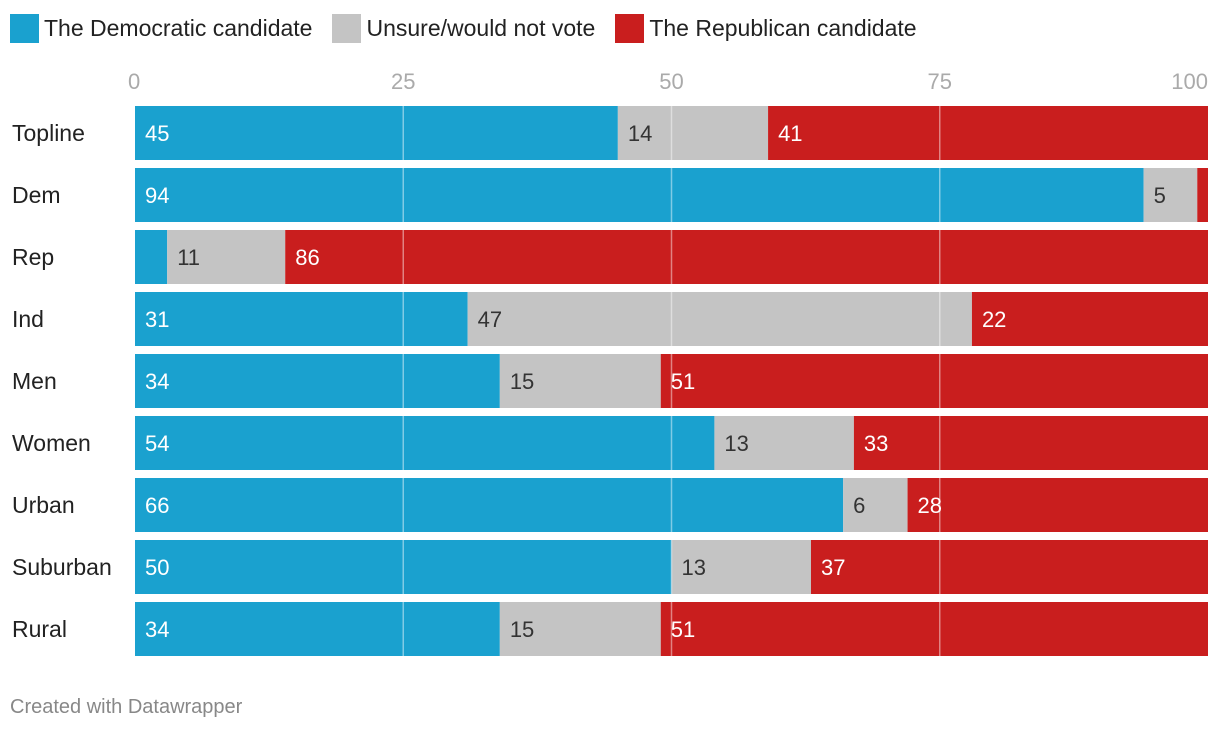  What do you see at coordinates (157, 319) in the screenshot?
I see `data-label: 31` at bounding box center [157, 319].